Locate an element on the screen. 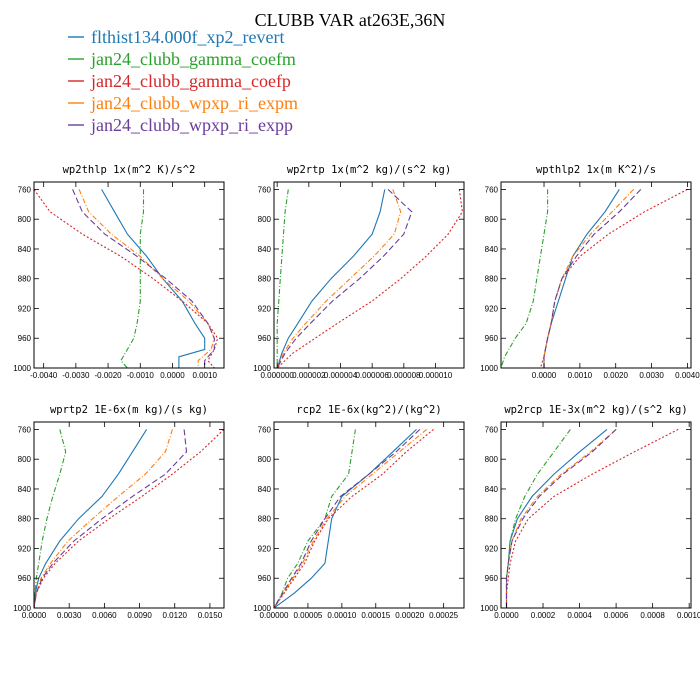 Image resolution: width=700 pixels, height=700 pixels. x-tick-label: 0.00000 is located at coordinates (274, 615).